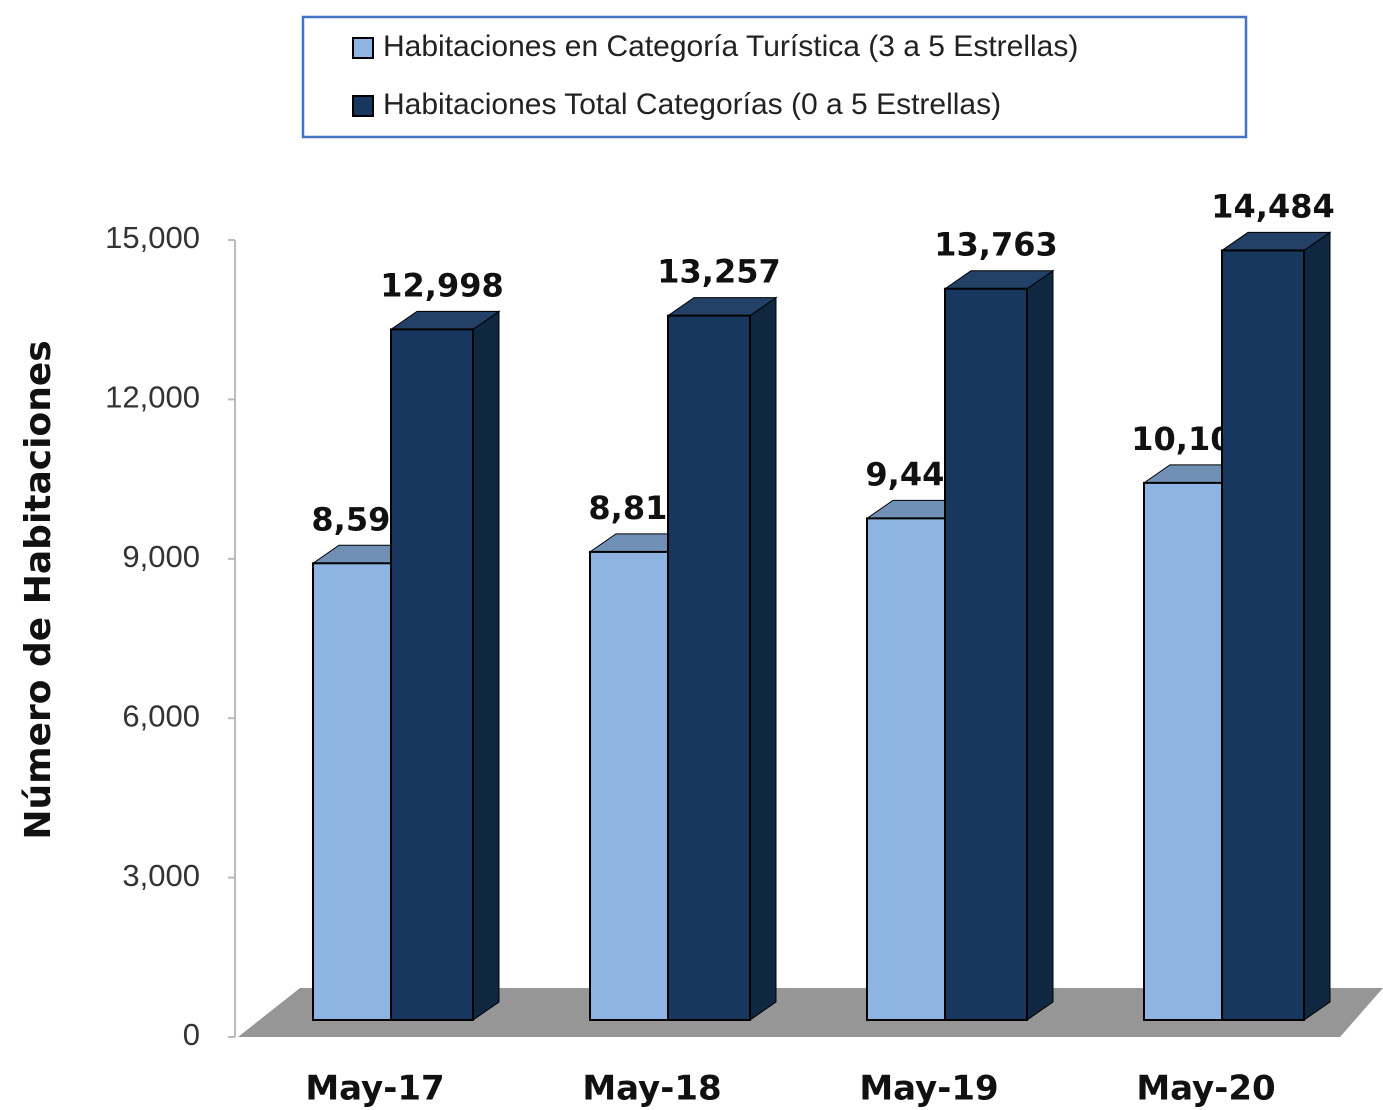  What do you see at coordinates (774, 77) in the screenshot?
I see `legend` at bounding box center [774, 77].